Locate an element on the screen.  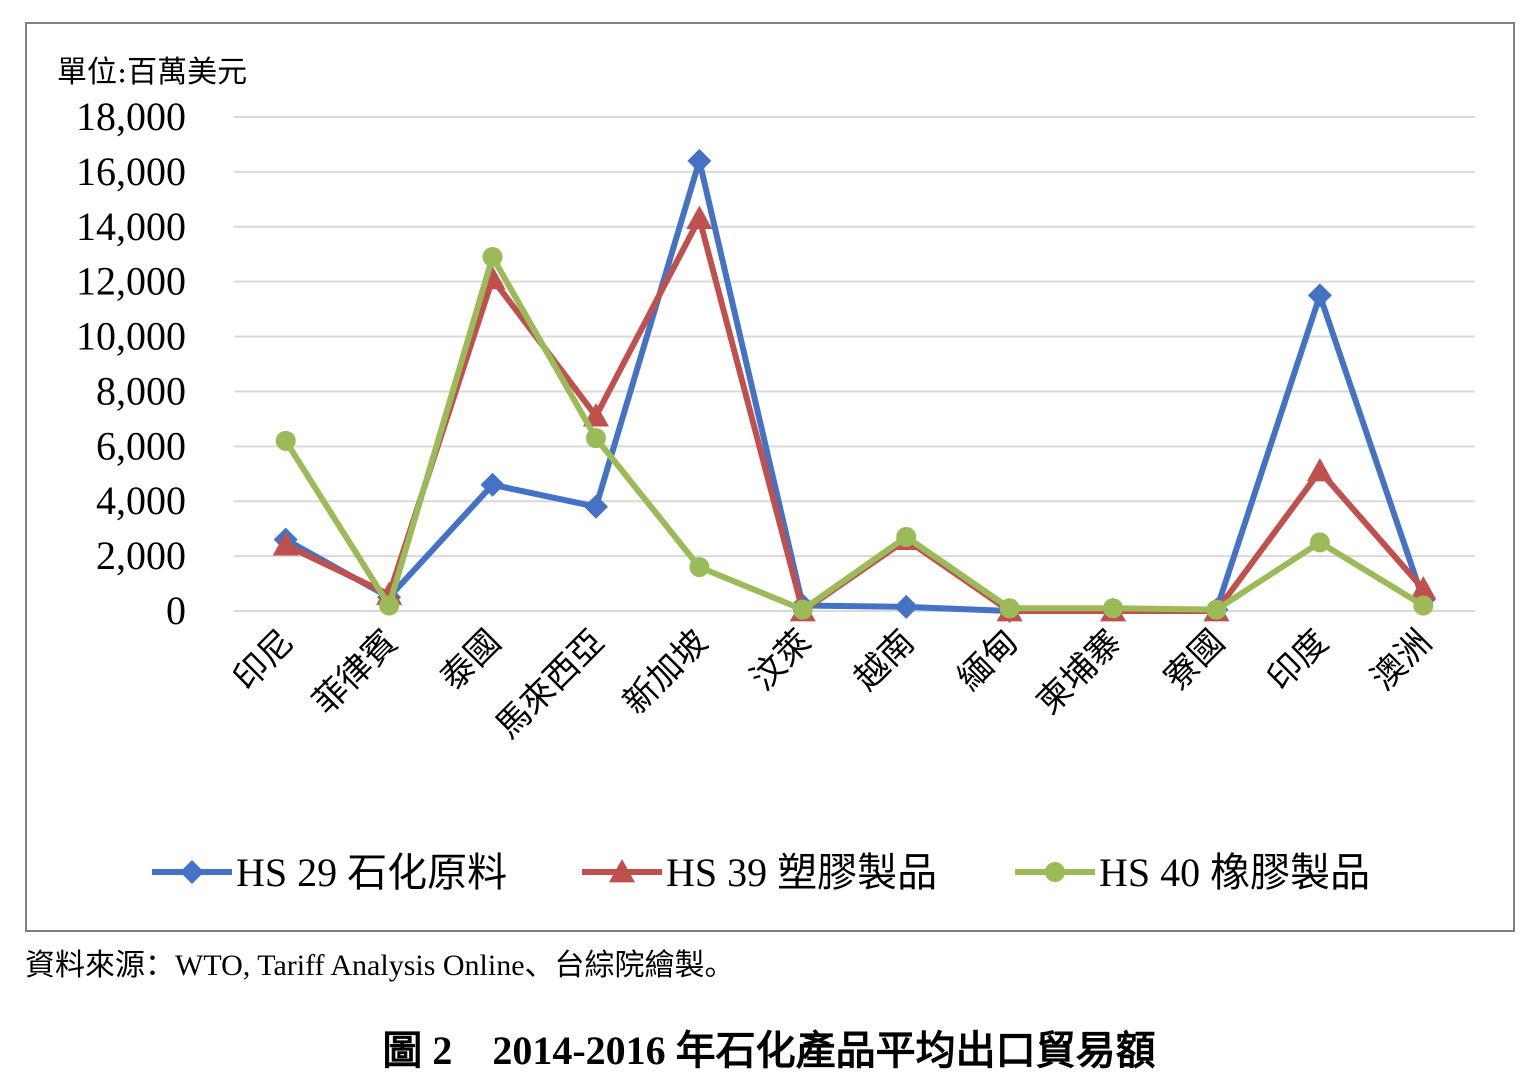
y-tick-label: 0 is located at coordinates (176, 610).